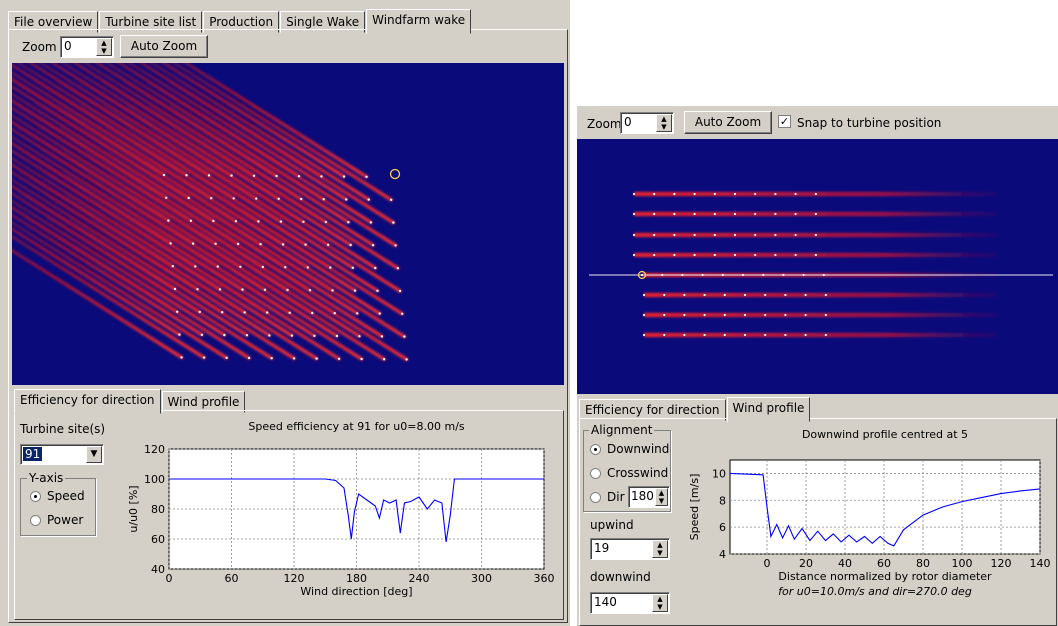  What do you see at coordinates (35, 496) in the screenshot?
I see `speed-radio` at bounding box center [35, 496].